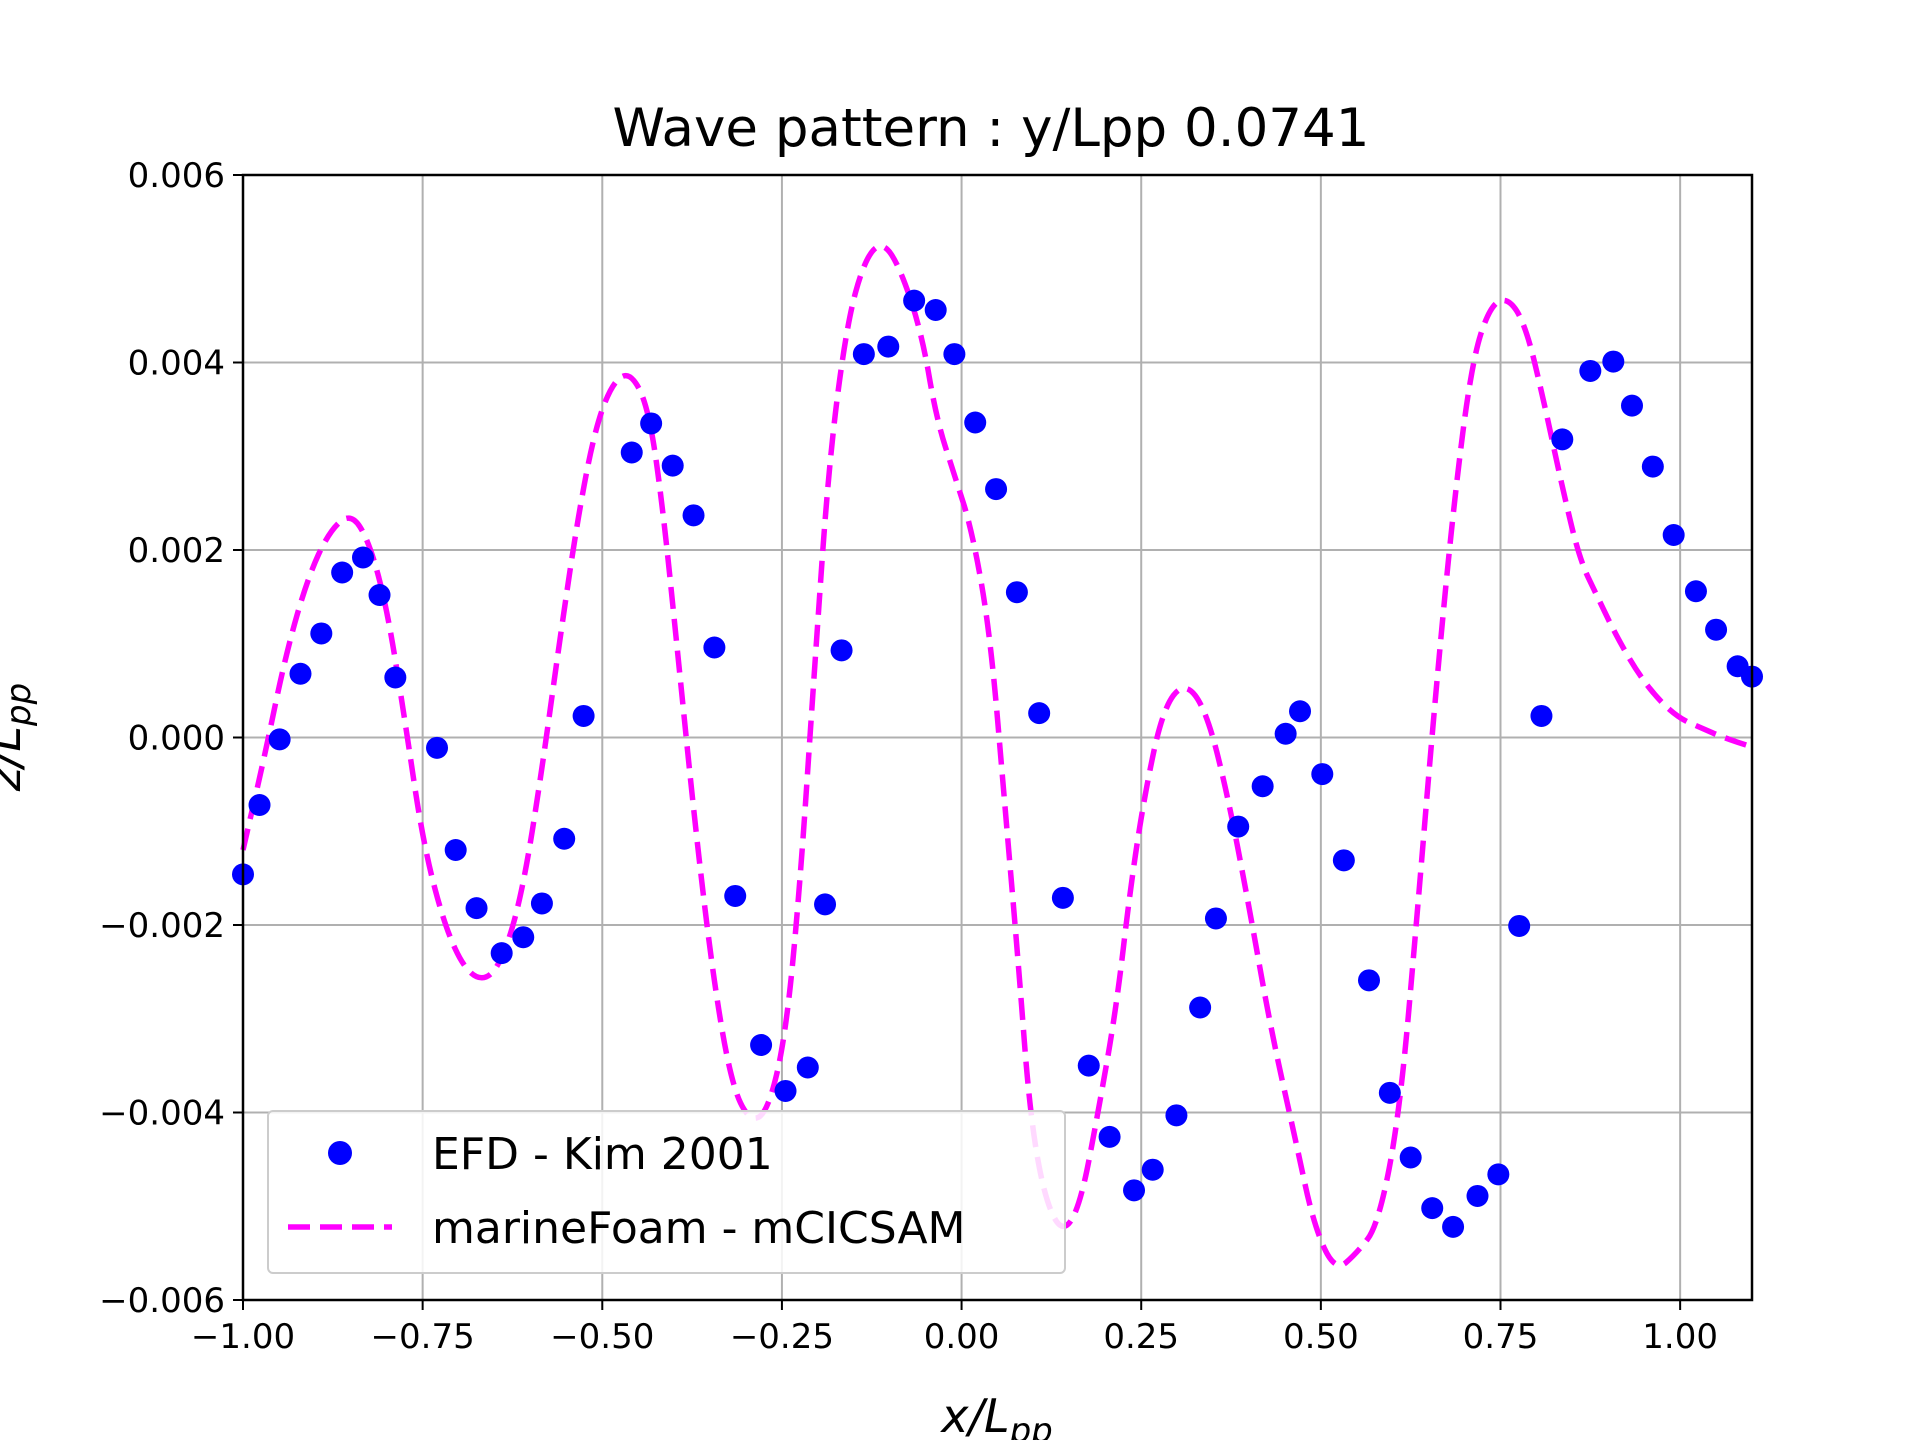 The image size is (1920, 1440). Describe the element at coordinates (176, 739) in the screenshot. I see `y-tick-label: 0.000` at that location.